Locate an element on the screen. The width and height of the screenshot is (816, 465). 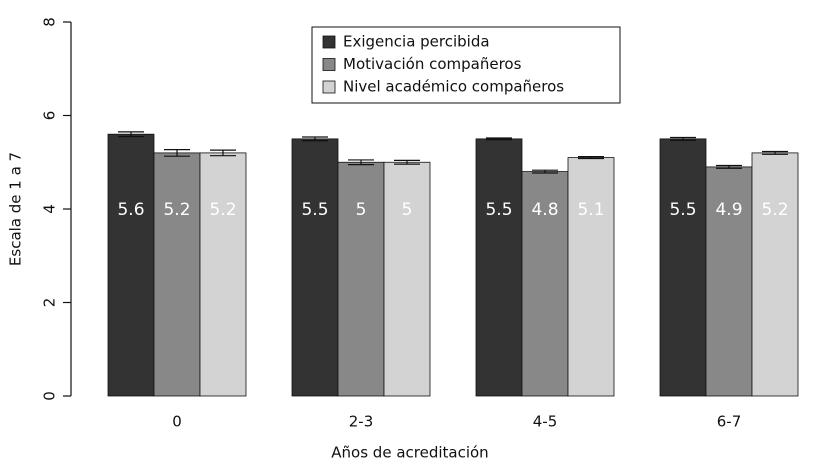
y-tick-label: 4 is located at coordinates (50, 209).